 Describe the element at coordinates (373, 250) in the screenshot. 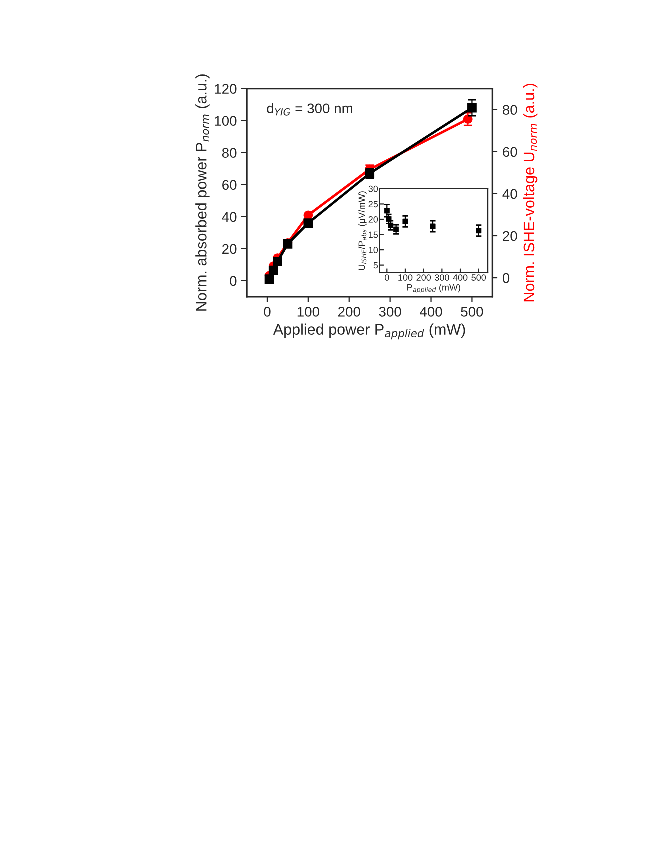

I see `y-tick-label: 10` at that location.